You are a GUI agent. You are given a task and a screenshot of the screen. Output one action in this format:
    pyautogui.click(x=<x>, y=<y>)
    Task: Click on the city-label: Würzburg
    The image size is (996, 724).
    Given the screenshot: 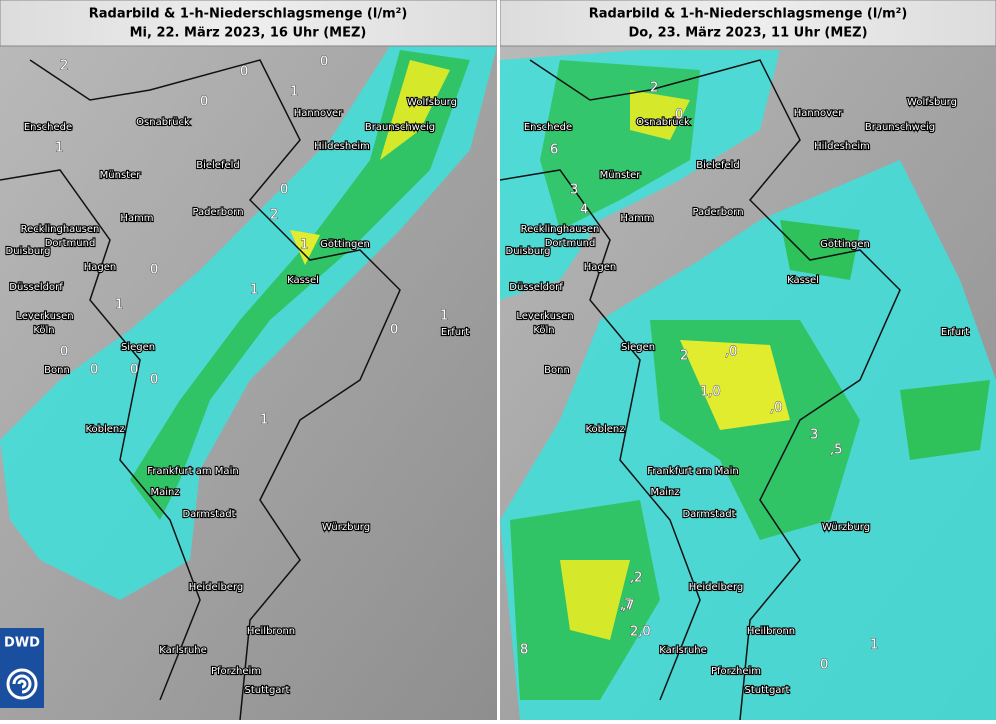 What is the action you would take?
    pyautogui.click(x=846, y=527)
    